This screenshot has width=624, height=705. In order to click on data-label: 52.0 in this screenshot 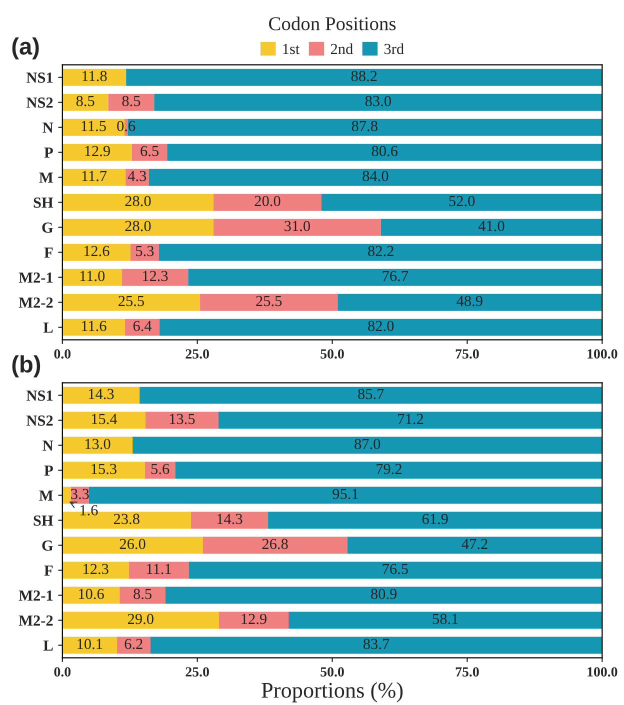, I will do `click(462, 201)`.